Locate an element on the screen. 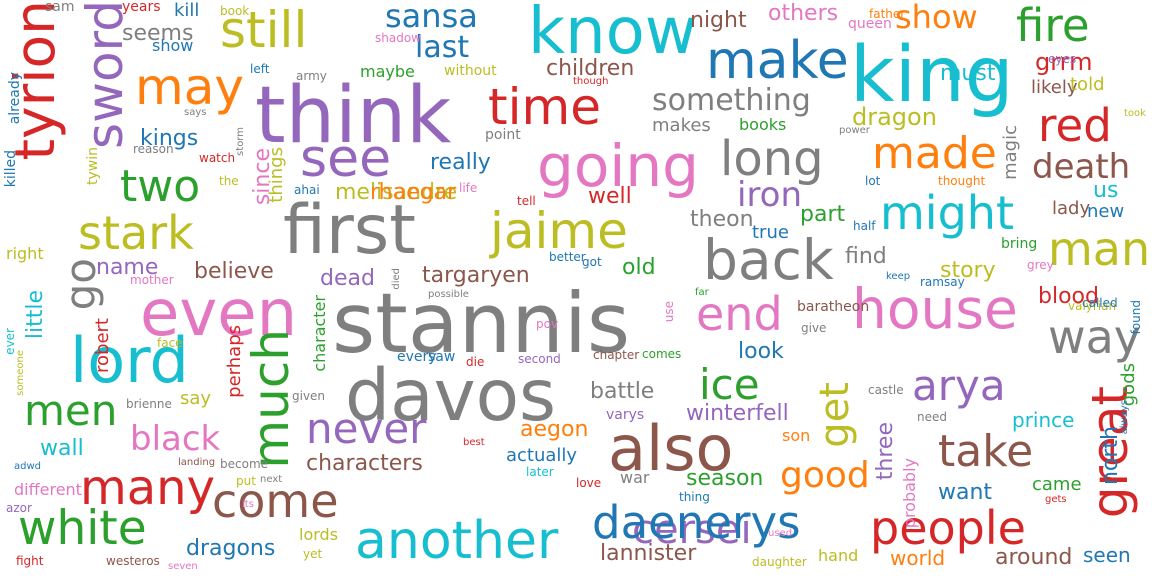  word-targaryen: targaryen is located at coordinates (476, 275).